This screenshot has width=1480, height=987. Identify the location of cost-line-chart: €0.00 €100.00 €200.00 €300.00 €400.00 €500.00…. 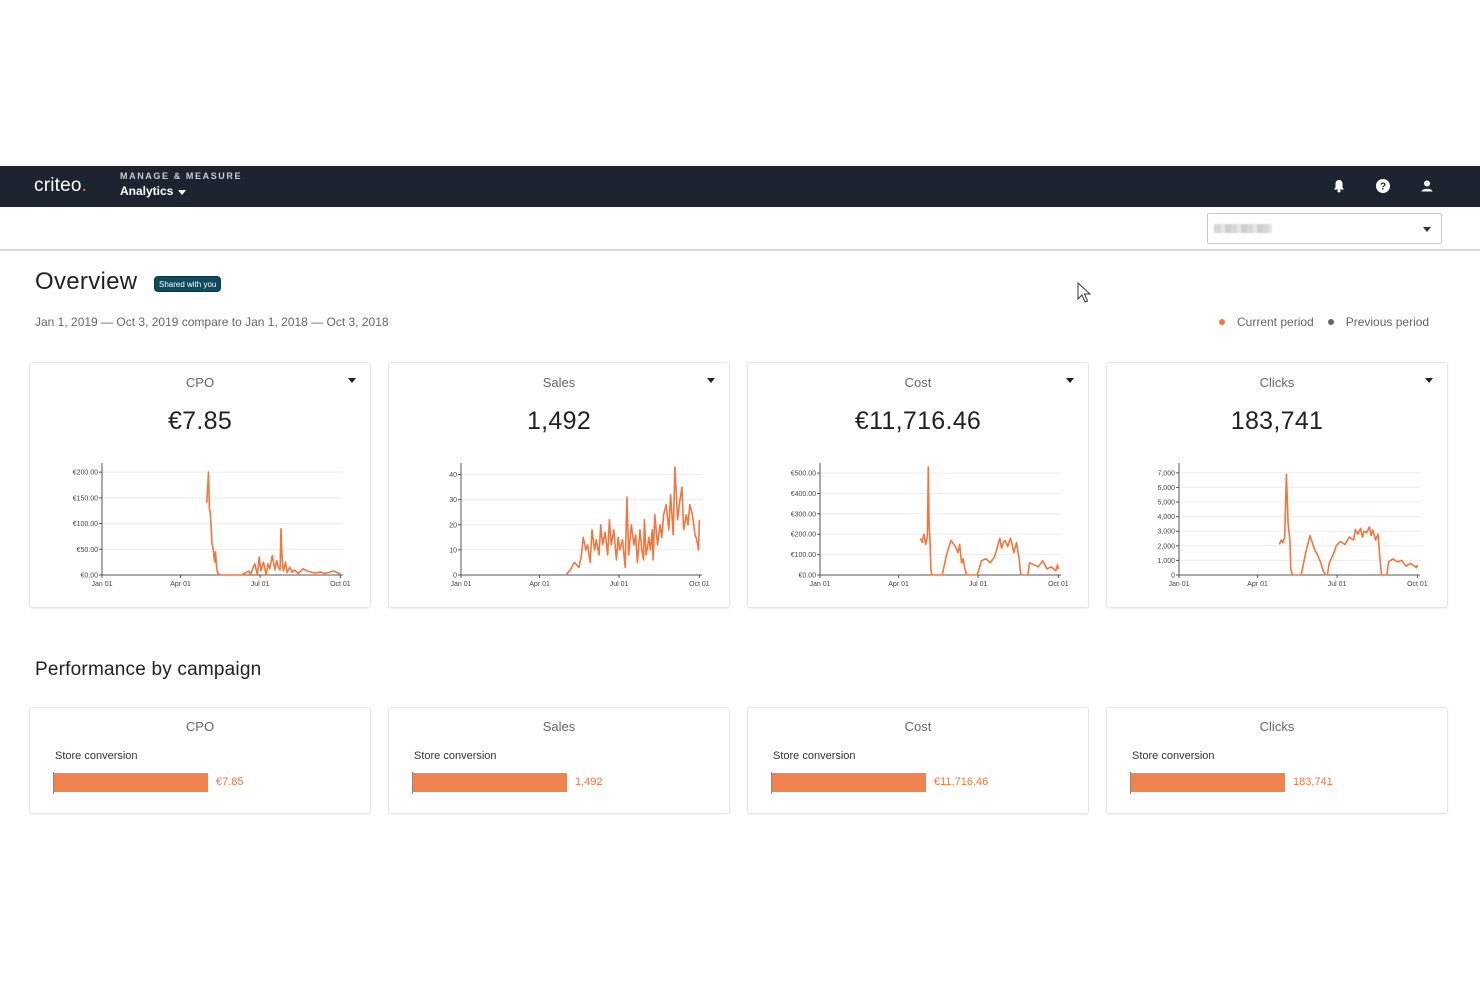
(930, 525).